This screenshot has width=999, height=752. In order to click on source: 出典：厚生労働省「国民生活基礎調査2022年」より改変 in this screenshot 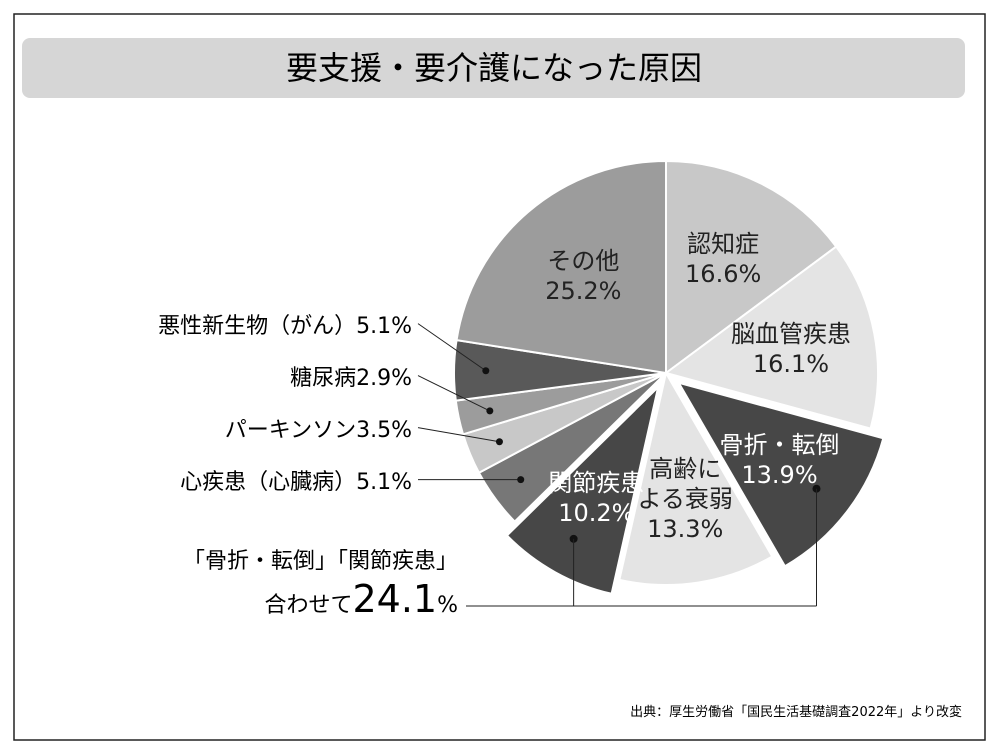, I will do `click(796, 712)`.